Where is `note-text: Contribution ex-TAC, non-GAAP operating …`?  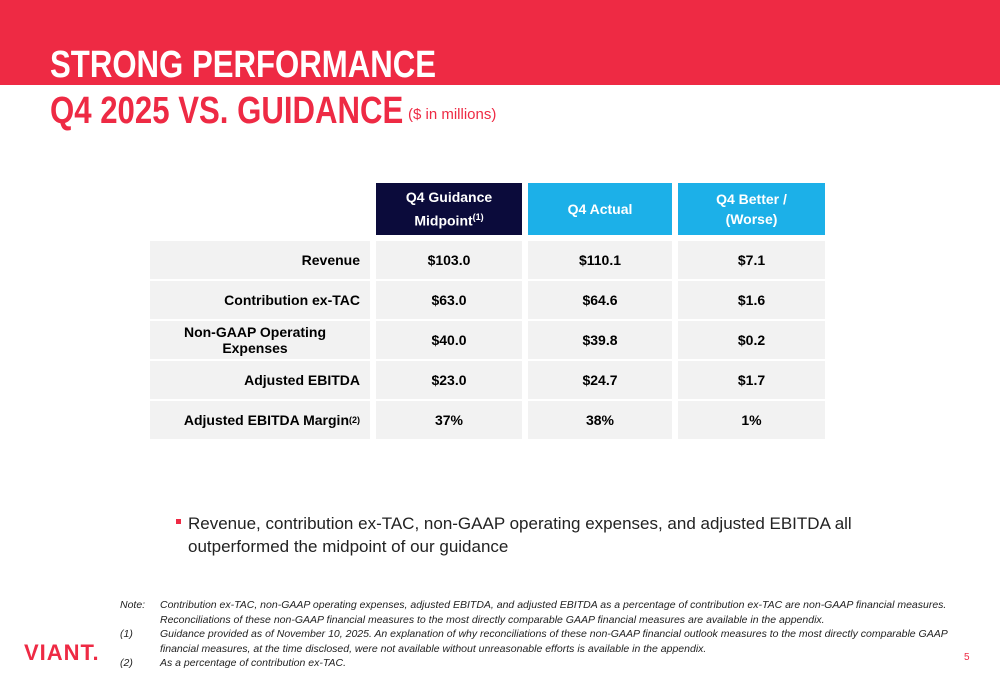 note-text: Contribution ex-TAC, non-GAAP operating … is located at coordinates (553, 612).